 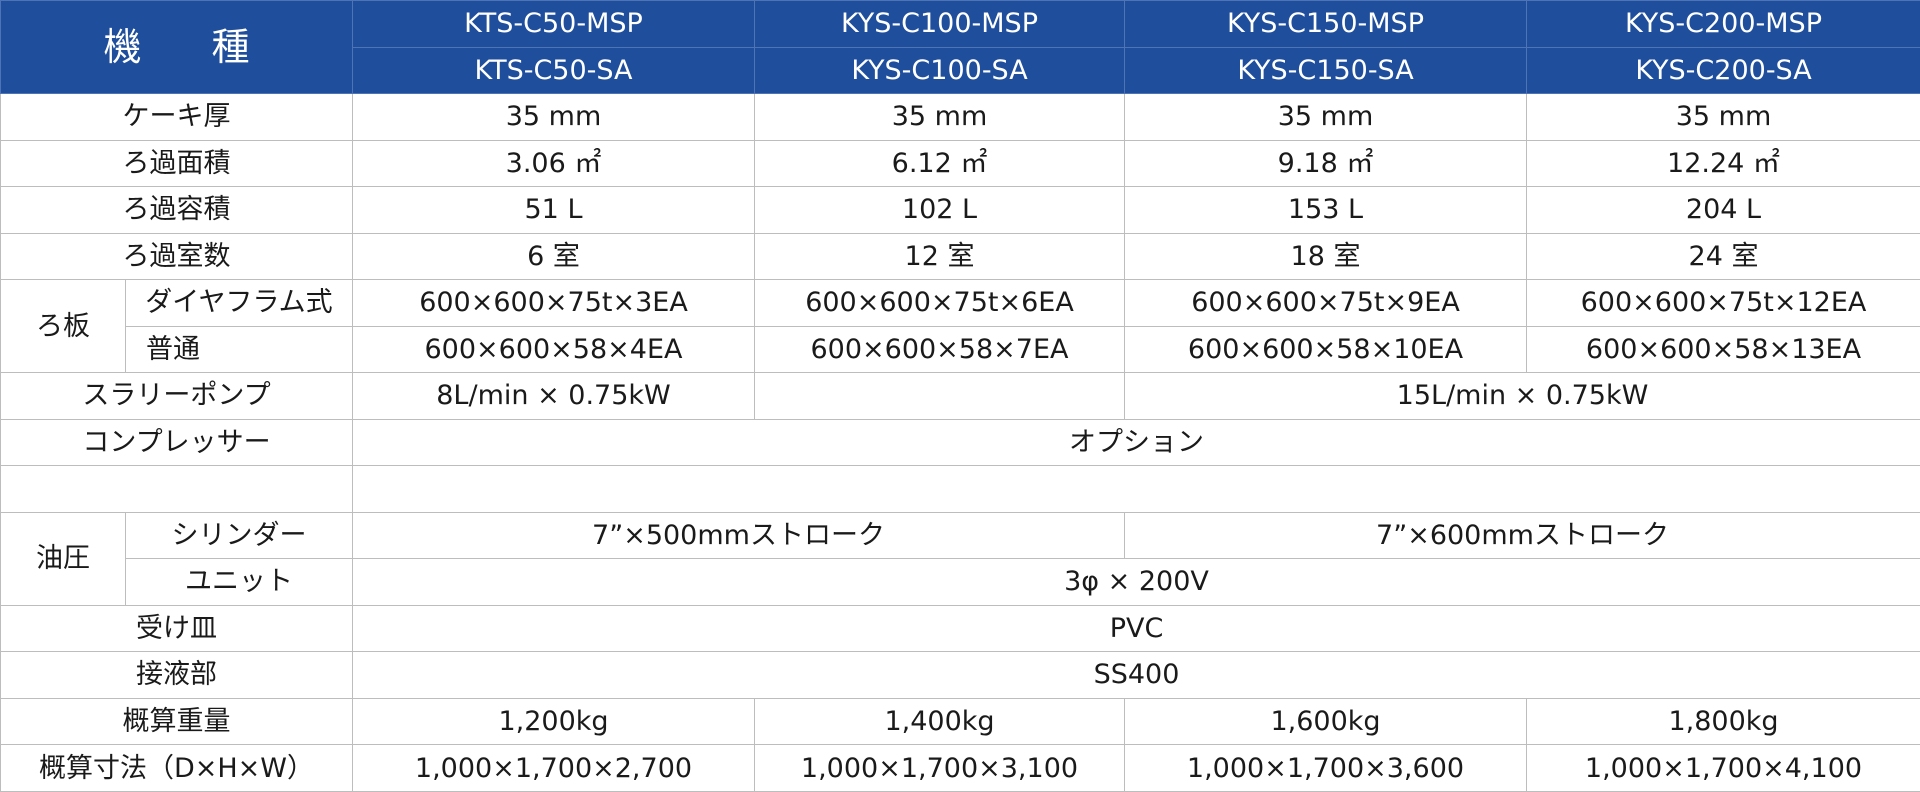 What do you see at coordinates (1723, 210) in the screenshot?
I see `filter-volume-value: 204 L` at bounding box center [1723, 210].